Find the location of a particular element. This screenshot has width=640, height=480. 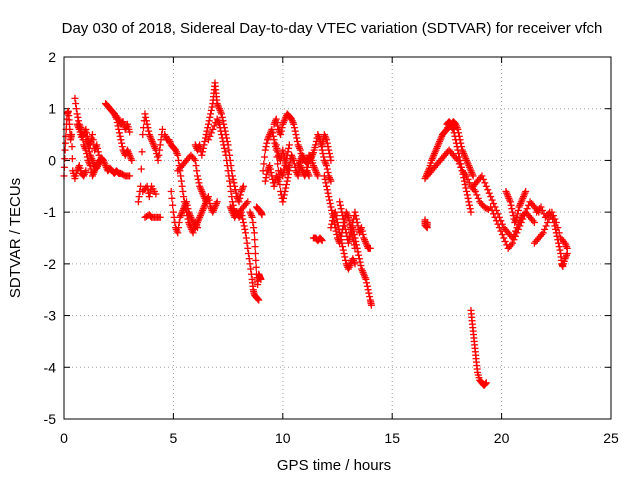

y-tick-label: -1 is located at coordinates (50, 212).